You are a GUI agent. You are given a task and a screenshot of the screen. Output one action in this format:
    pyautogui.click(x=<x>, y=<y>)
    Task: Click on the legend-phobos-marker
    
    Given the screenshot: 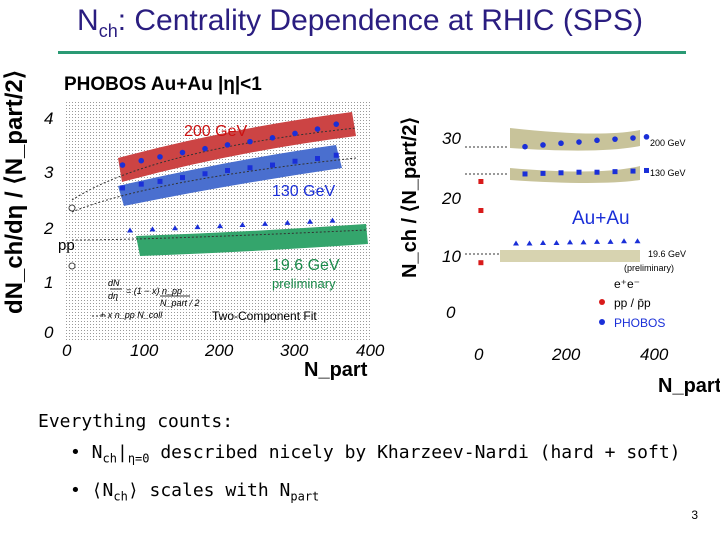 What is the action you would take?
    pyautogui.click(x=602, y=322)
    